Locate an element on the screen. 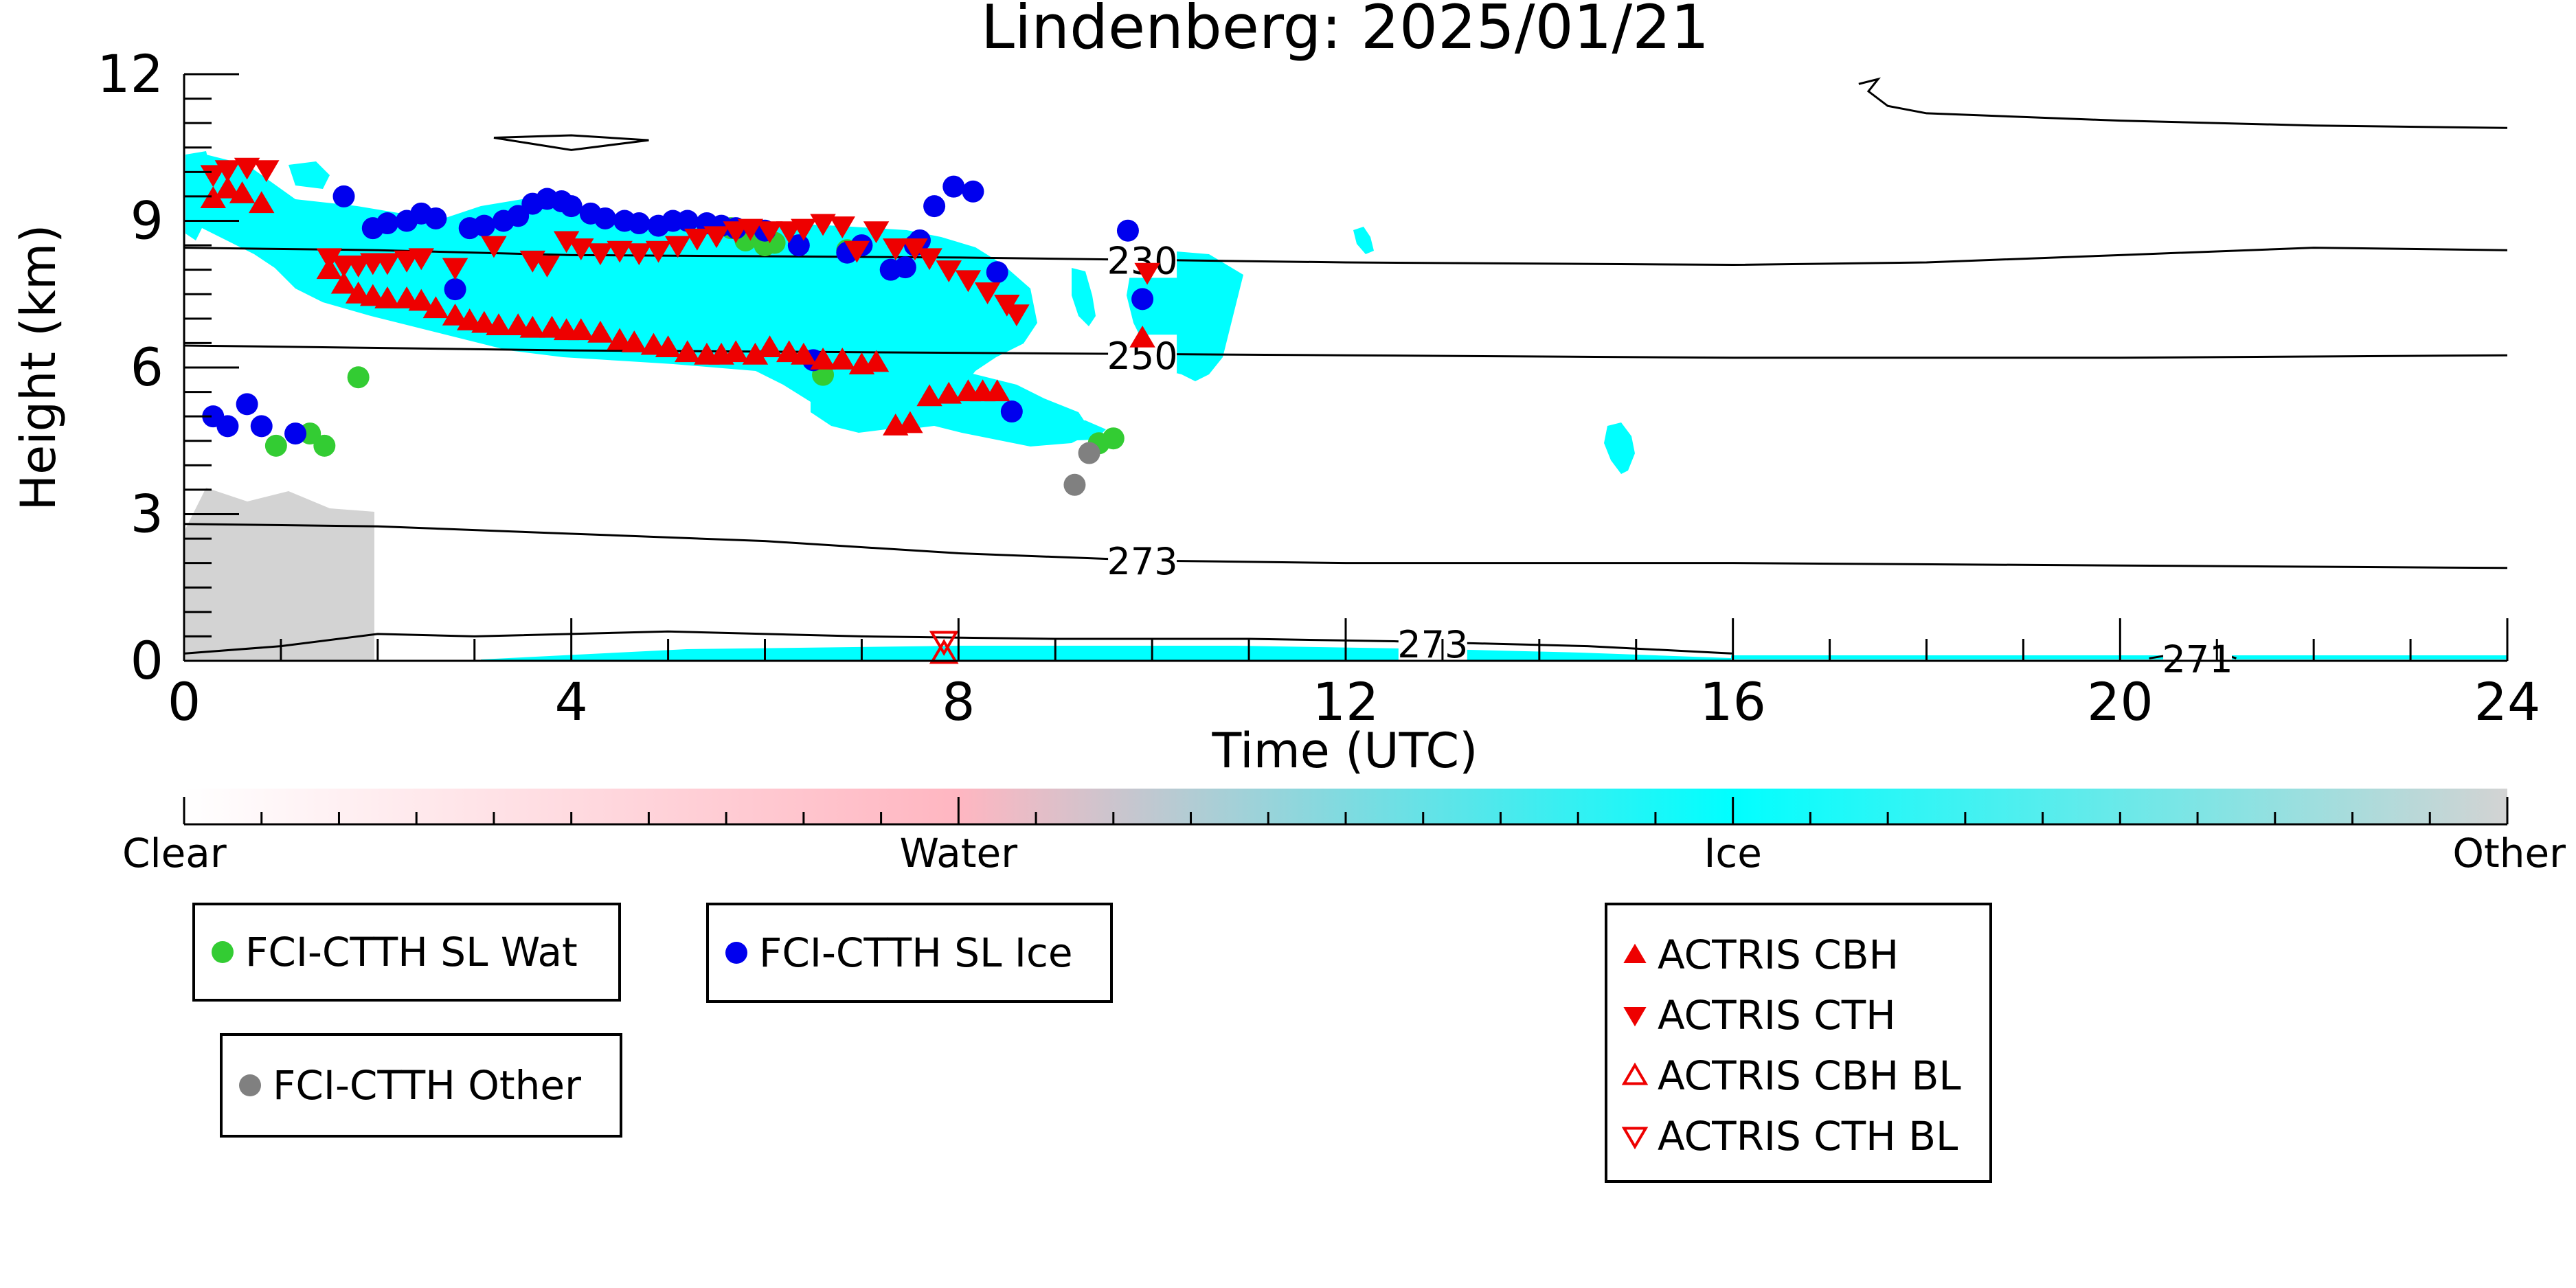 Image resolution: width=2576 pixels, height=1288 pixels. legend-actris-cbh-label: ACTRIS CBH is located at coordinates (1778, 954).